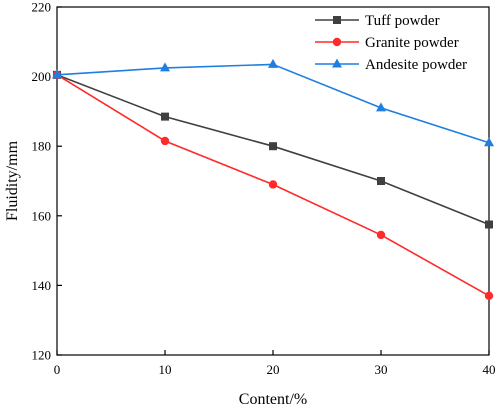  I want to click on legend: Tuff powder Granite powder Andesite powder, so click(391, 43).